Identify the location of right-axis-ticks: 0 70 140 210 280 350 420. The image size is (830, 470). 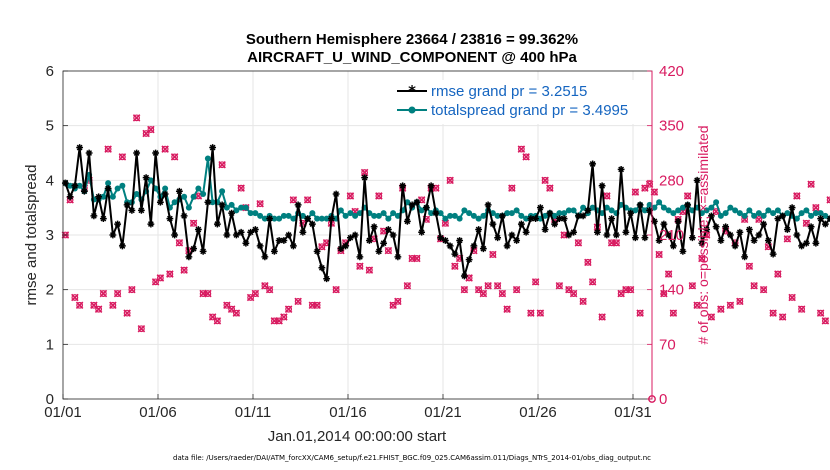
(665, 235).